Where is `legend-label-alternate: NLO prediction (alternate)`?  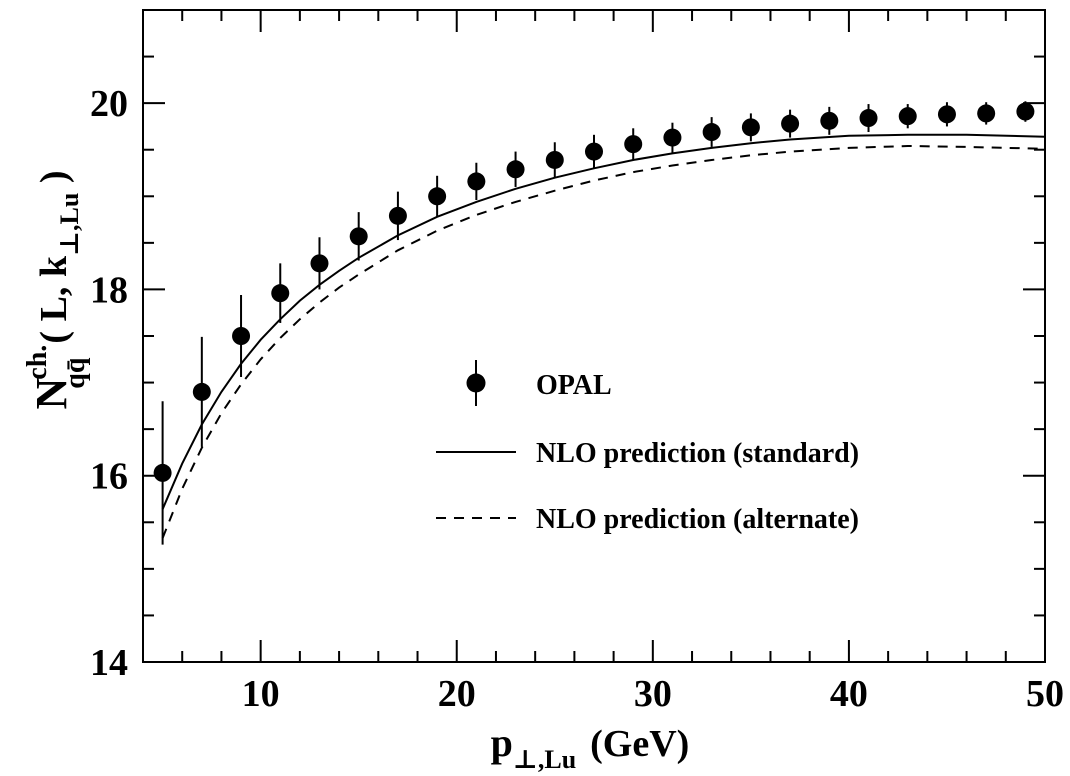 legend-label-alternate: NLO prediction (alternate) is located at coordinates (697, 519).